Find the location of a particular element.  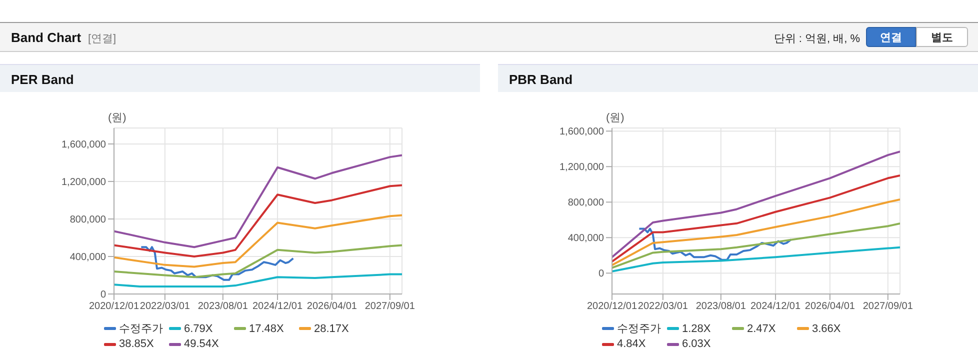

text: [연결] is located at coordinates (102, 39).